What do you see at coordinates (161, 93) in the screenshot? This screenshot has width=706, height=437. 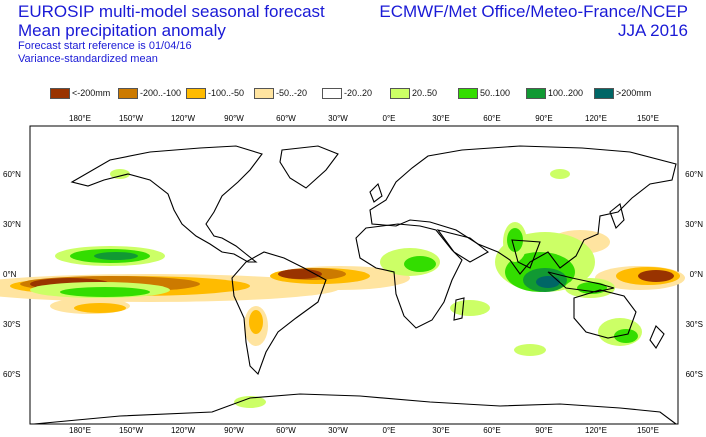 I see `legend-label: -200..-100` at bounding box center [161, 93].